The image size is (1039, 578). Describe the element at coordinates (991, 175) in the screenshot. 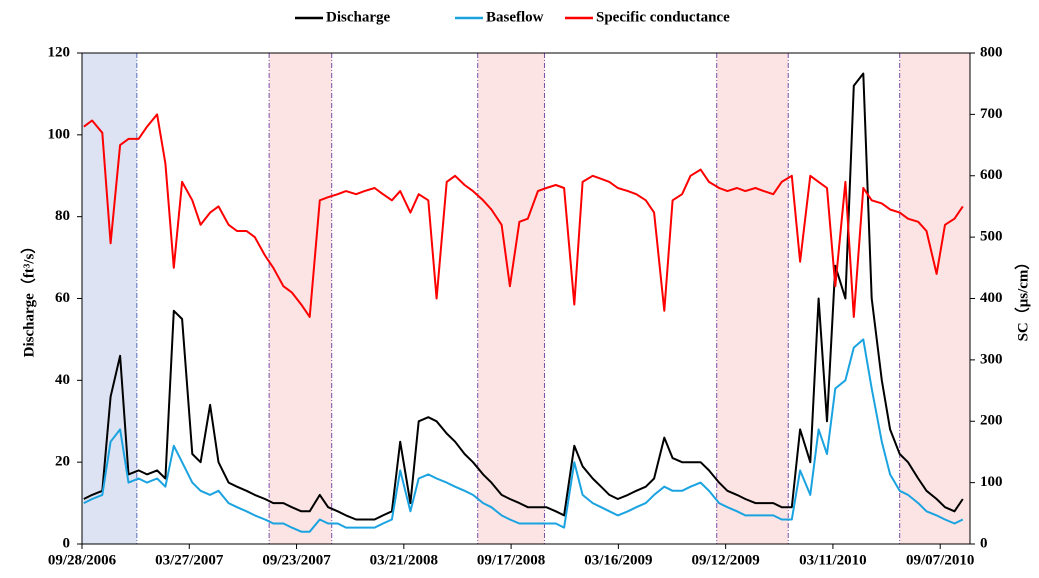

I see `y2-tick-label: 600` at that location.